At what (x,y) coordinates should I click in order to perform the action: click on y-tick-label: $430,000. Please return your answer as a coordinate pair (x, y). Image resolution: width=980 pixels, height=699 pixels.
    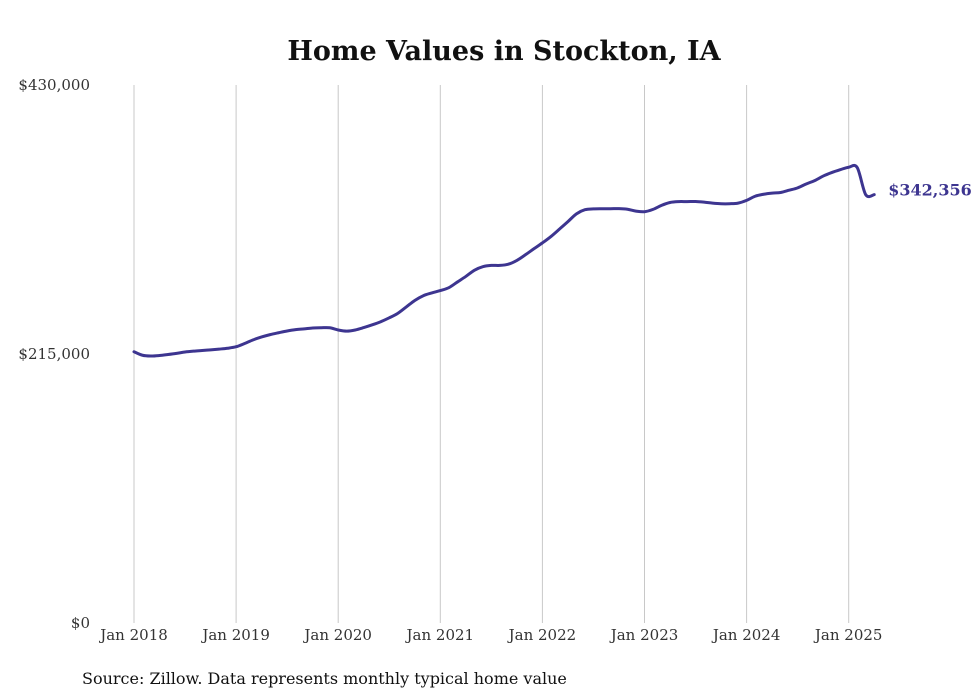
    Looking at the image, I should click on (54, 85).